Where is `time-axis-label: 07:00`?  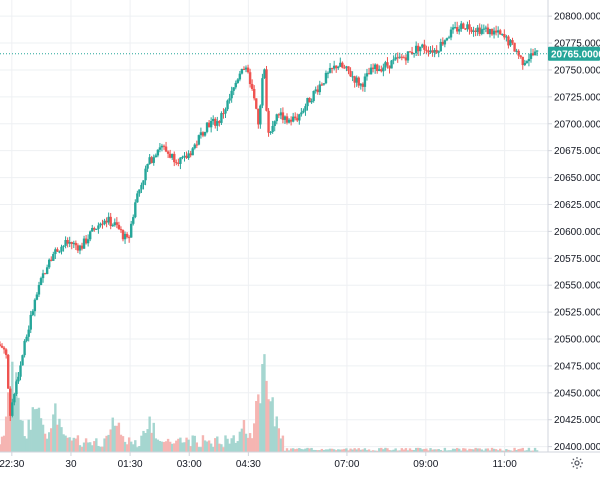 time-axis-label: 07:00 is located at coordinates (346, 464).